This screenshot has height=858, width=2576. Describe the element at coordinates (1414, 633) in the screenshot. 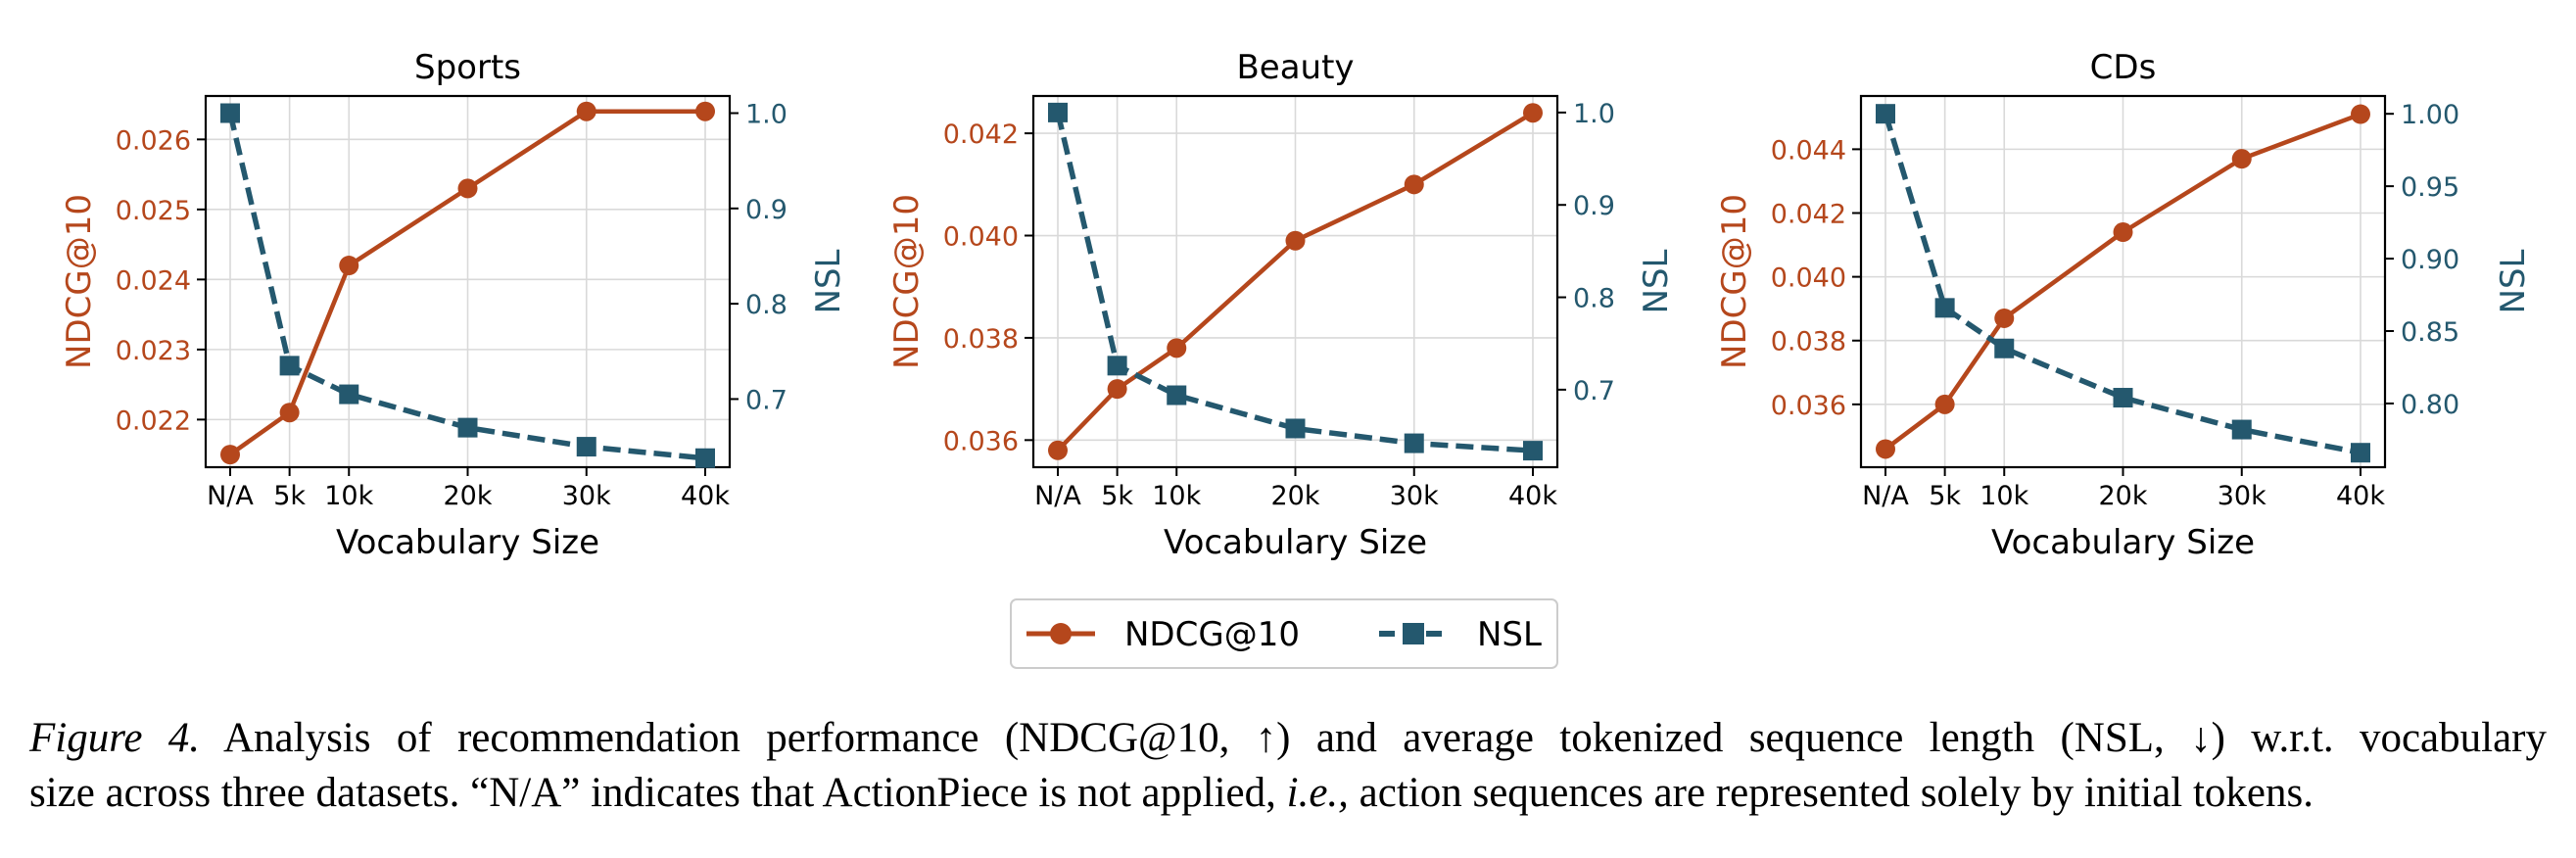

I see `legend-marker-nsl` at that location.